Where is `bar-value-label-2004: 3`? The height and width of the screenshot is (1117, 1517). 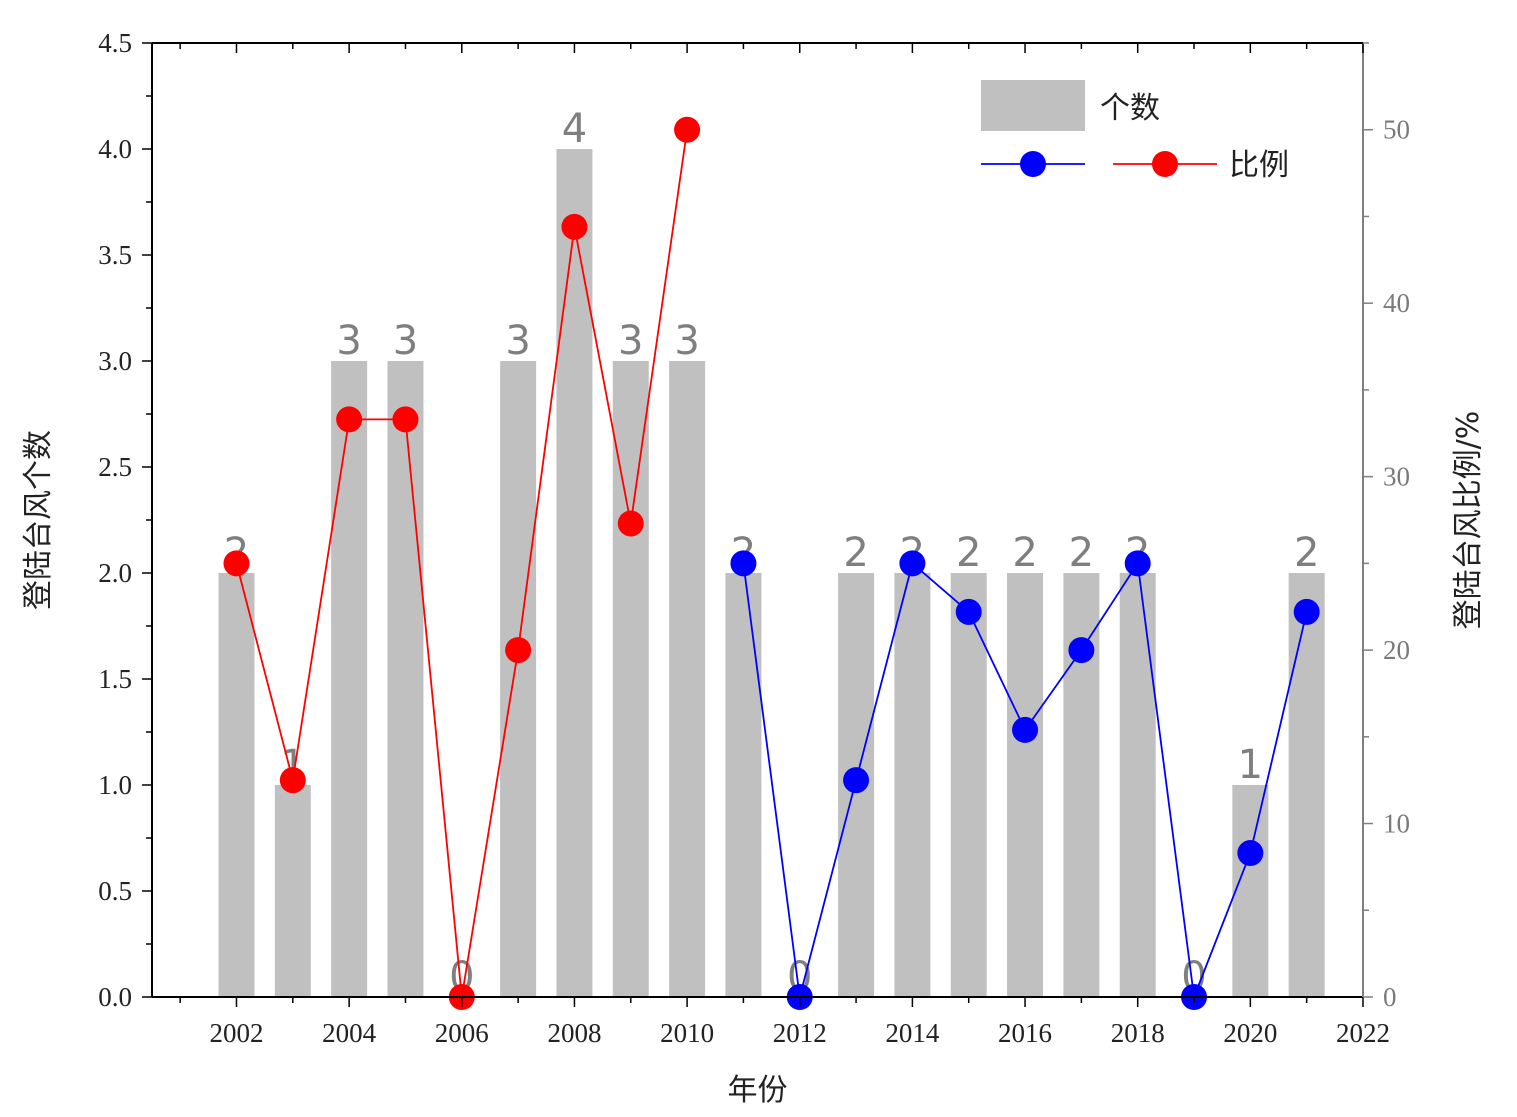 bar-value-label-2004: 3 is located at coordinates (348, 341).